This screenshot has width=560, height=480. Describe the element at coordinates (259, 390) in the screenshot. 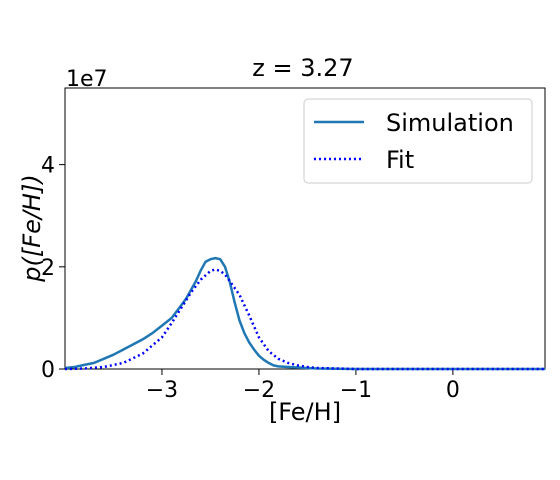

I see `x-tick-label: −2` at that location.